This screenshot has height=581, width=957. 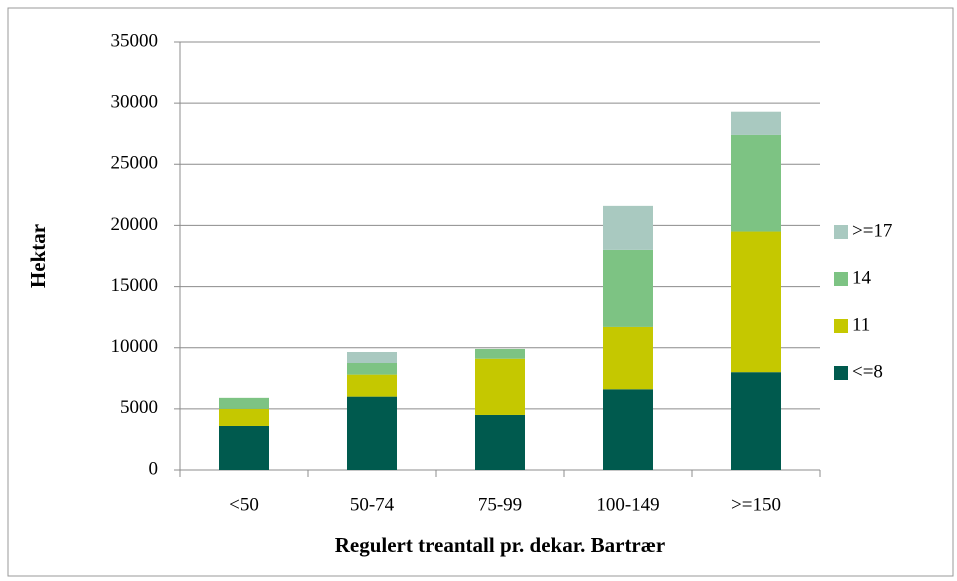 What do you see at coordinates (135, 102) in the screenshot?
I see `y-tick-label: 30000` at bounding box center [135, 102].